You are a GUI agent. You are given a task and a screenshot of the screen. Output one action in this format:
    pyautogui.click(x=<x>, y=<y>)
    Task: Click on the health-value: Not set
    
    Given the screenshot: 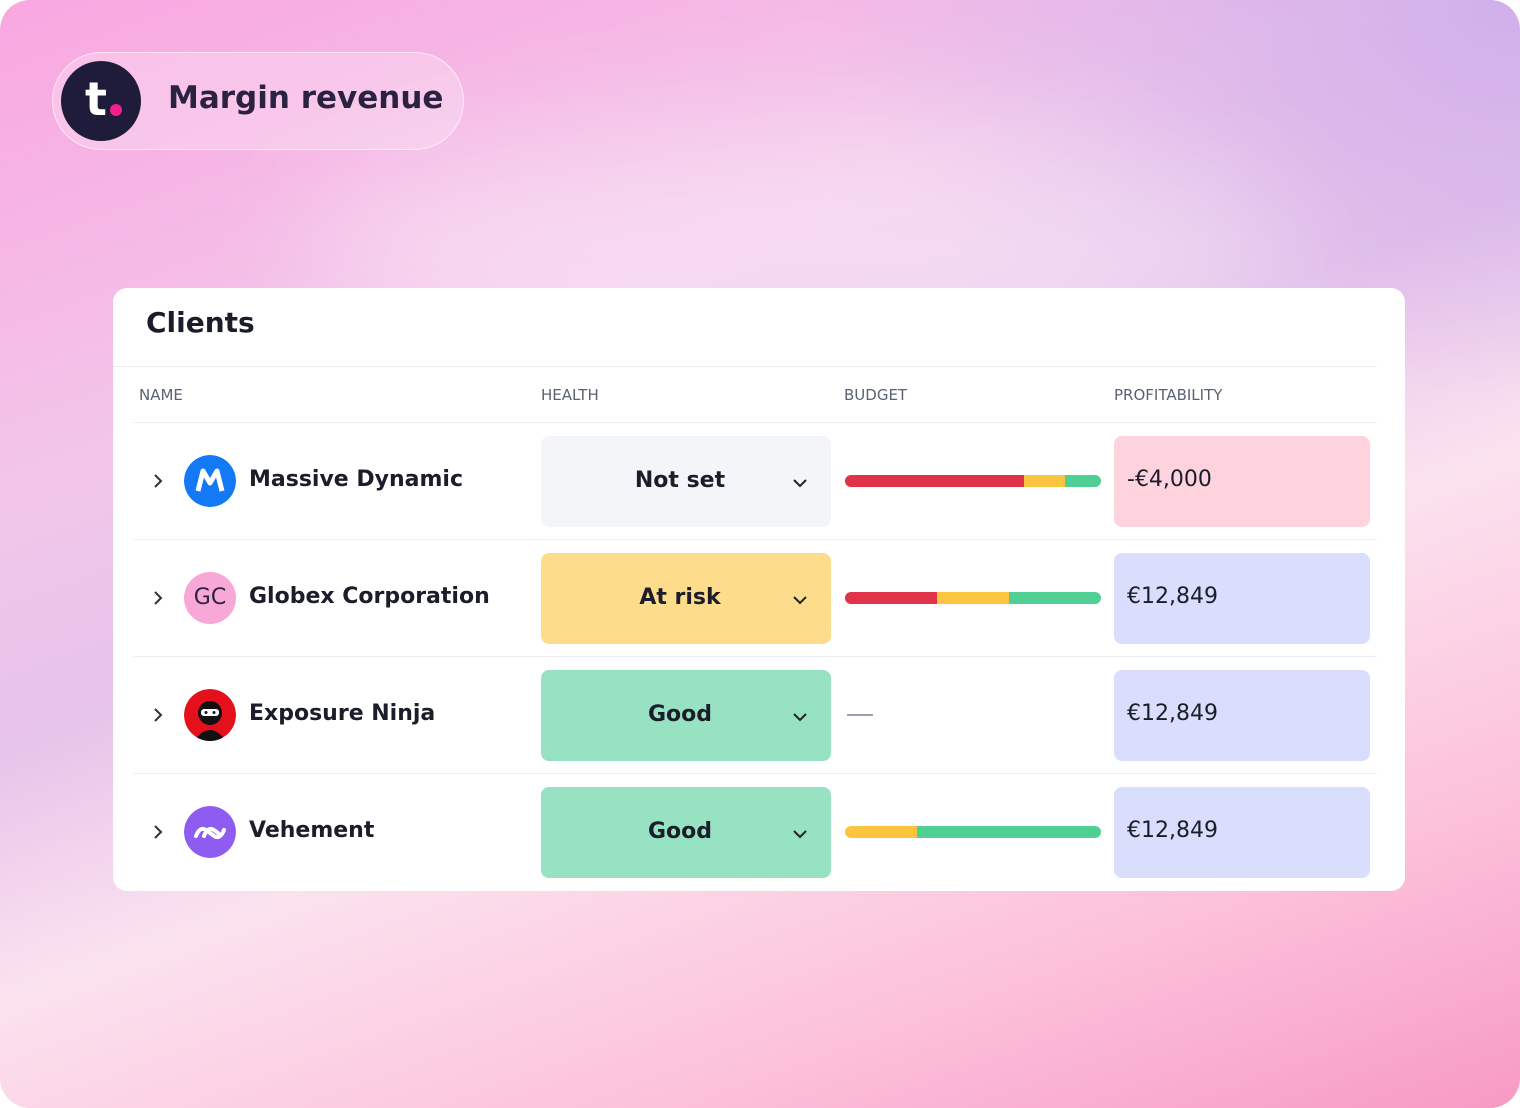 What is the action you would take?
    pyautogui.click(x=680, y=480)
    